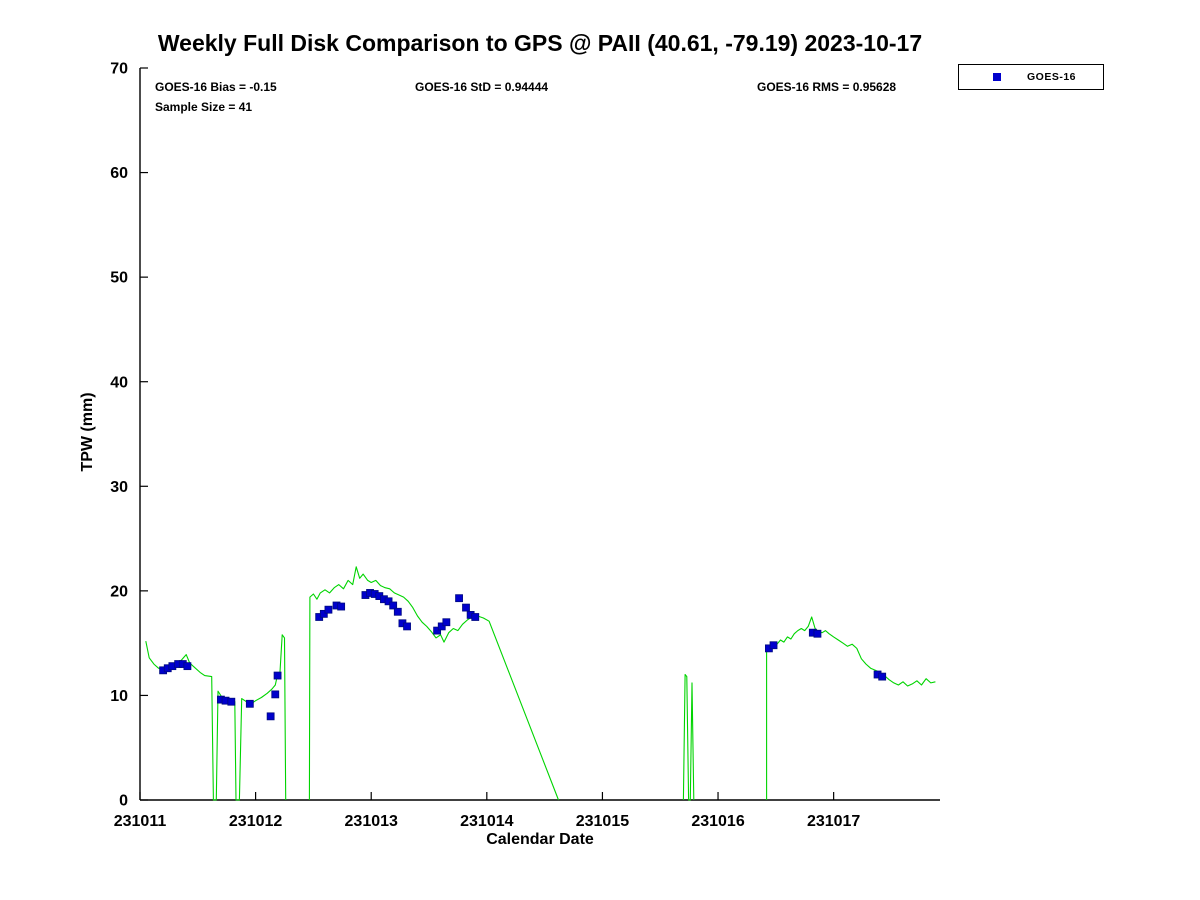 This screenshot has width=1200, height=900. What do you see at coordinates (140, 821) in the screenshot?
I see `x-tick-label: 231011` at bounding box center [140, 821].